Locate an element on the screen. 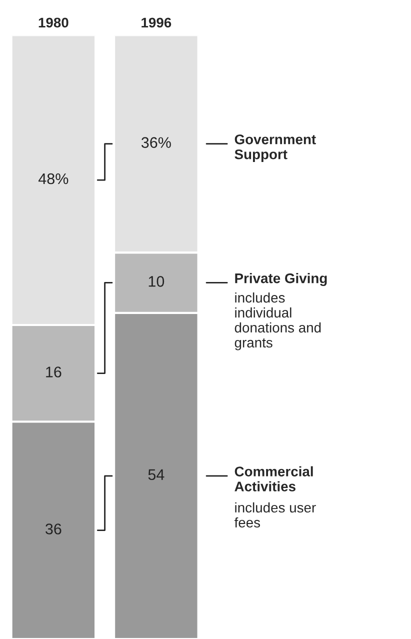 The image size is (411, 639). text: includes user fees is located at coordinates (275, 515).